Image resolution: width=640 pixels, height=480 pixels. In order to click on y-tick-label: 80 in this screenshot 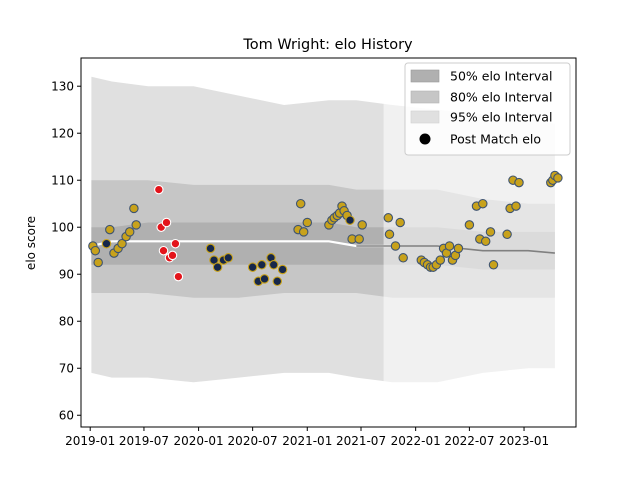, I will do `click(66, 322)`.